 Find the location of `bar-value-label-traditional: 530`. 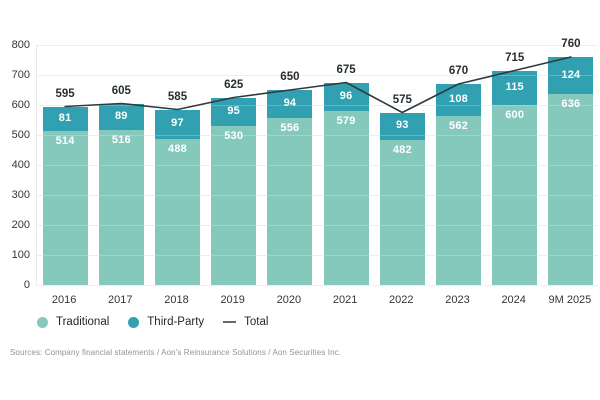

bar-value-label-traditional: 530 is located at coordinates (234, 136).